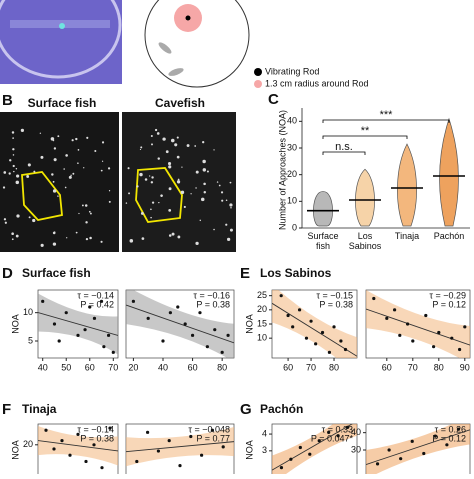 This screenshot has height=479, width=474. What do you see at coordinates (365, 241) in the screenshot?
I see `x-tick-label: Los Sabinos` at bounding box center [365, 241].